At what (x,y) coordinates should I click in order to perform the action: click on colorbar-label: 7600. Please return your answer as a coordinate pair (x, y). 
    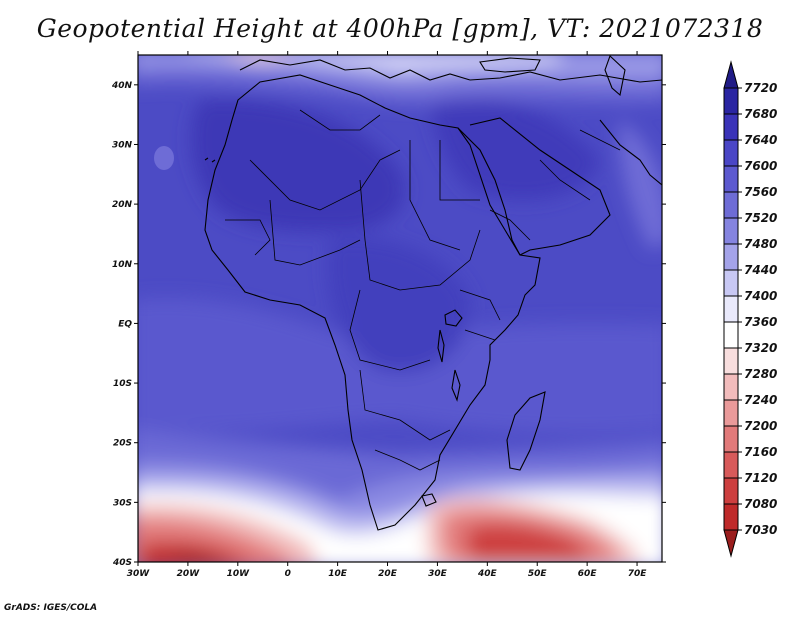
    Looking at the image, I should click on (760, 166).